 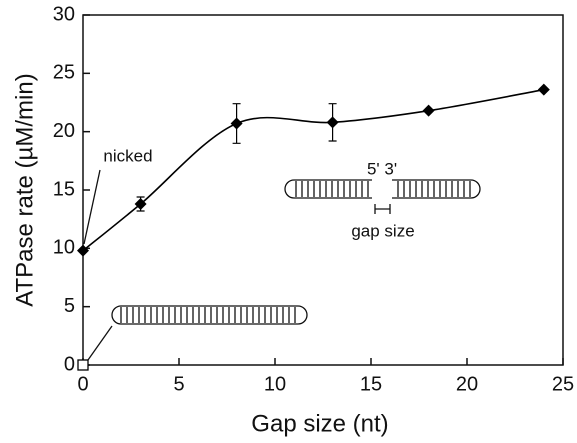 What do you see at coordinates (382, 230) in the screenshot?
I see `annotation: gap size` at bounding box center [382, 230].